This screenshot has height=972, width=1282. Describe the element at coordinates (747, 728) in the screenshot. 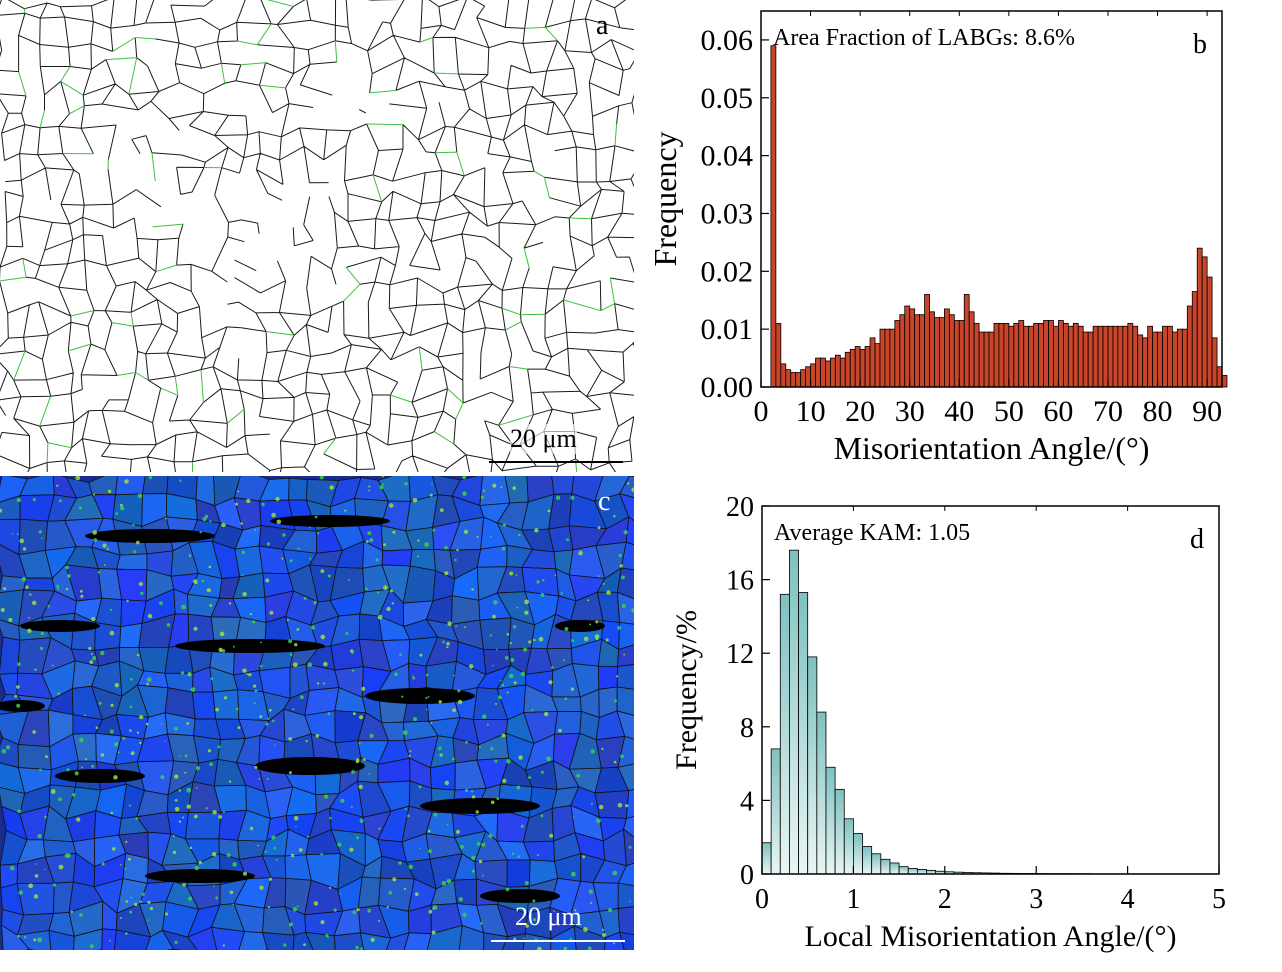

I see `y-tick-label: 8` at that location.